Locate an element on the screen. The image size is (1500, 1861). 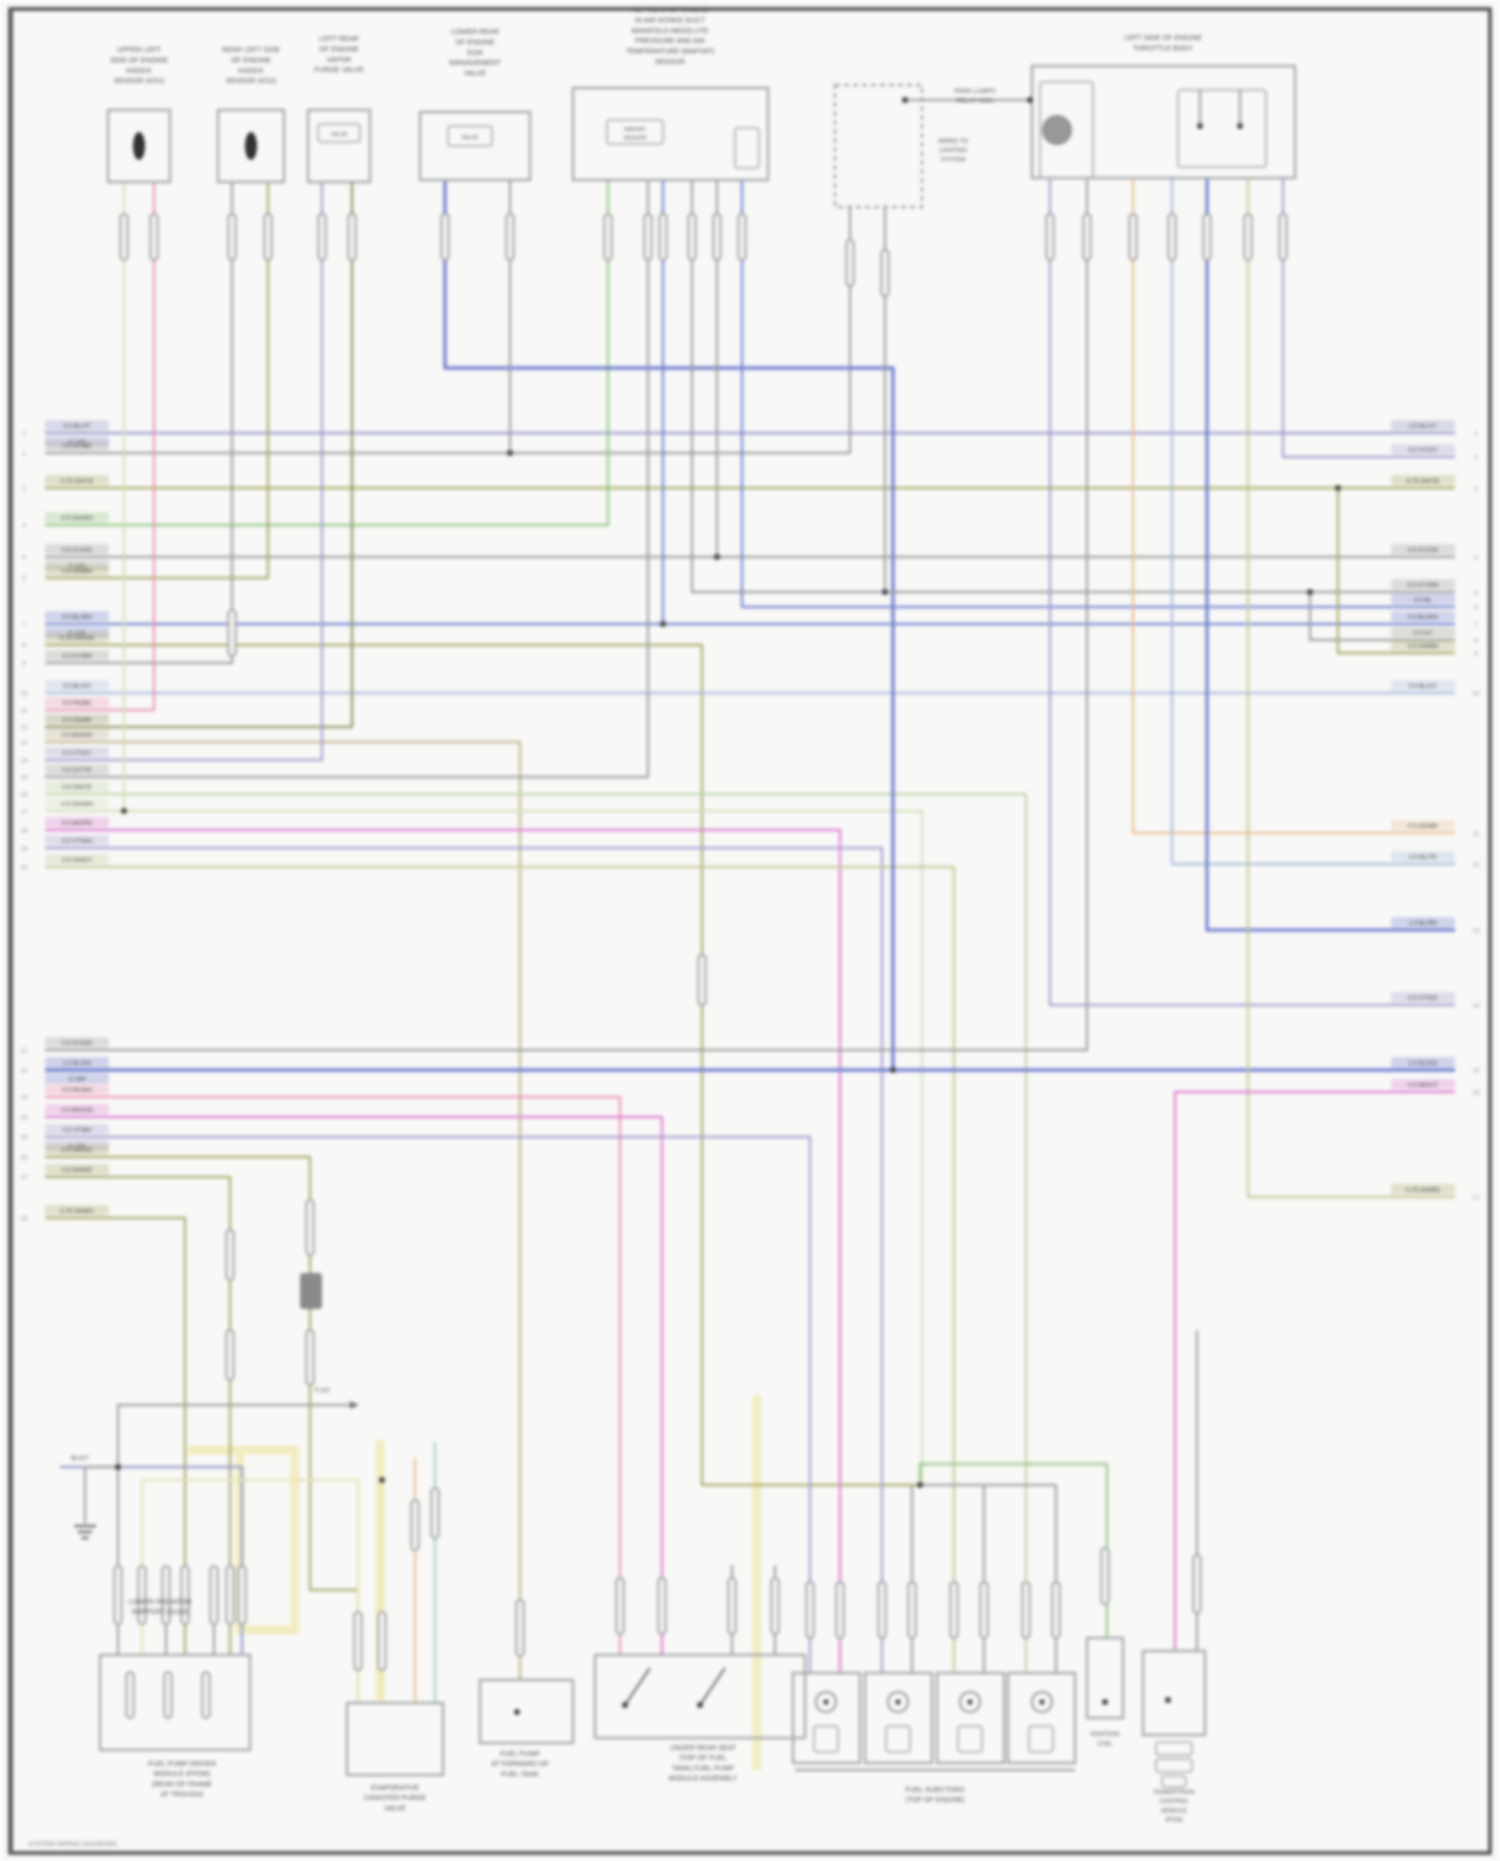
label-pcm: MODULE is located at coordinates (1174, 1811).